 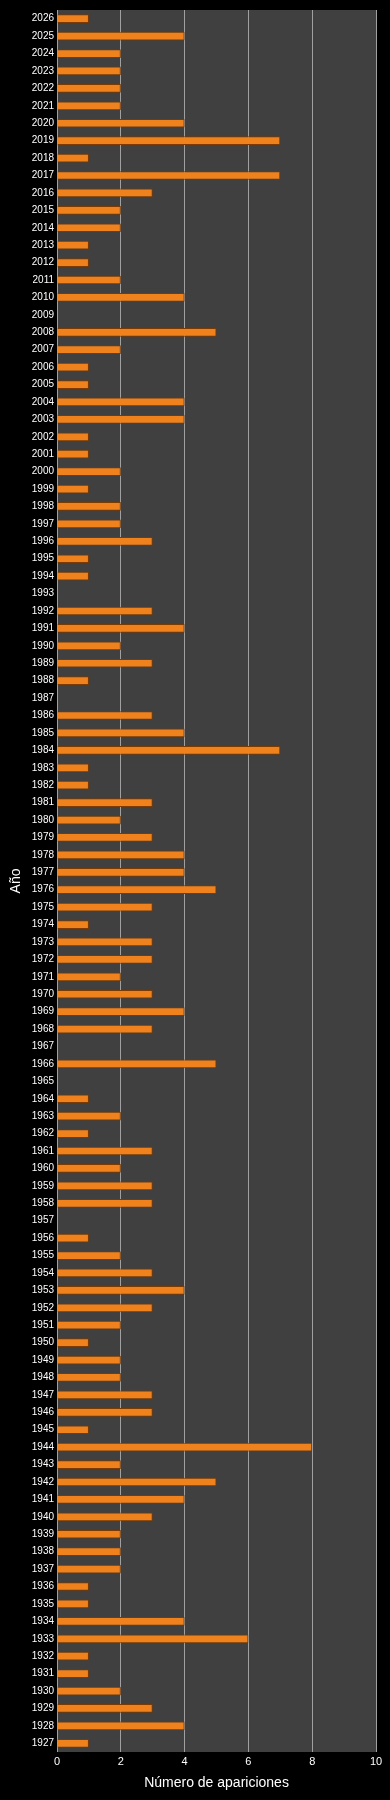 I want to click on y-tick-label: 1976, so click(x=43, y=889).